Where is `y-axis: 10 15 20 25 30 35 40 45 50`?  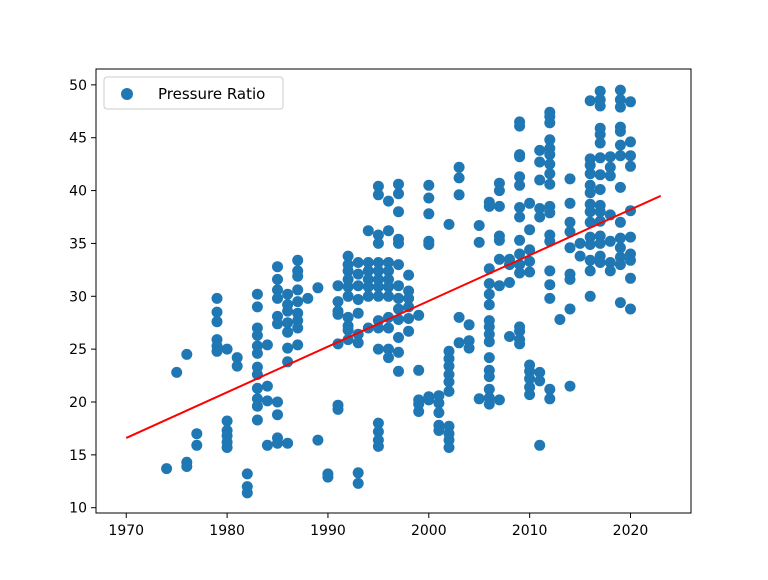 y-axis: 10 15 20 25 30 35 40 45 50 is located at coordinates (82, 297).